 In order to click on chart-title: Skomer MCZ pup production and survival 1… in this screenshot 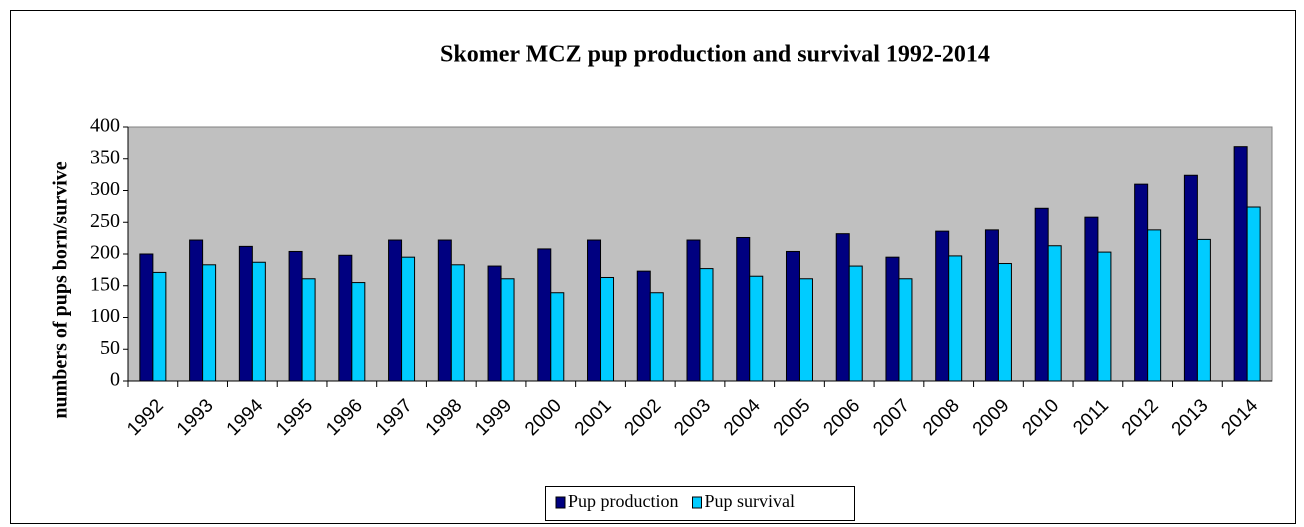, I will do `click(715, 55)`.